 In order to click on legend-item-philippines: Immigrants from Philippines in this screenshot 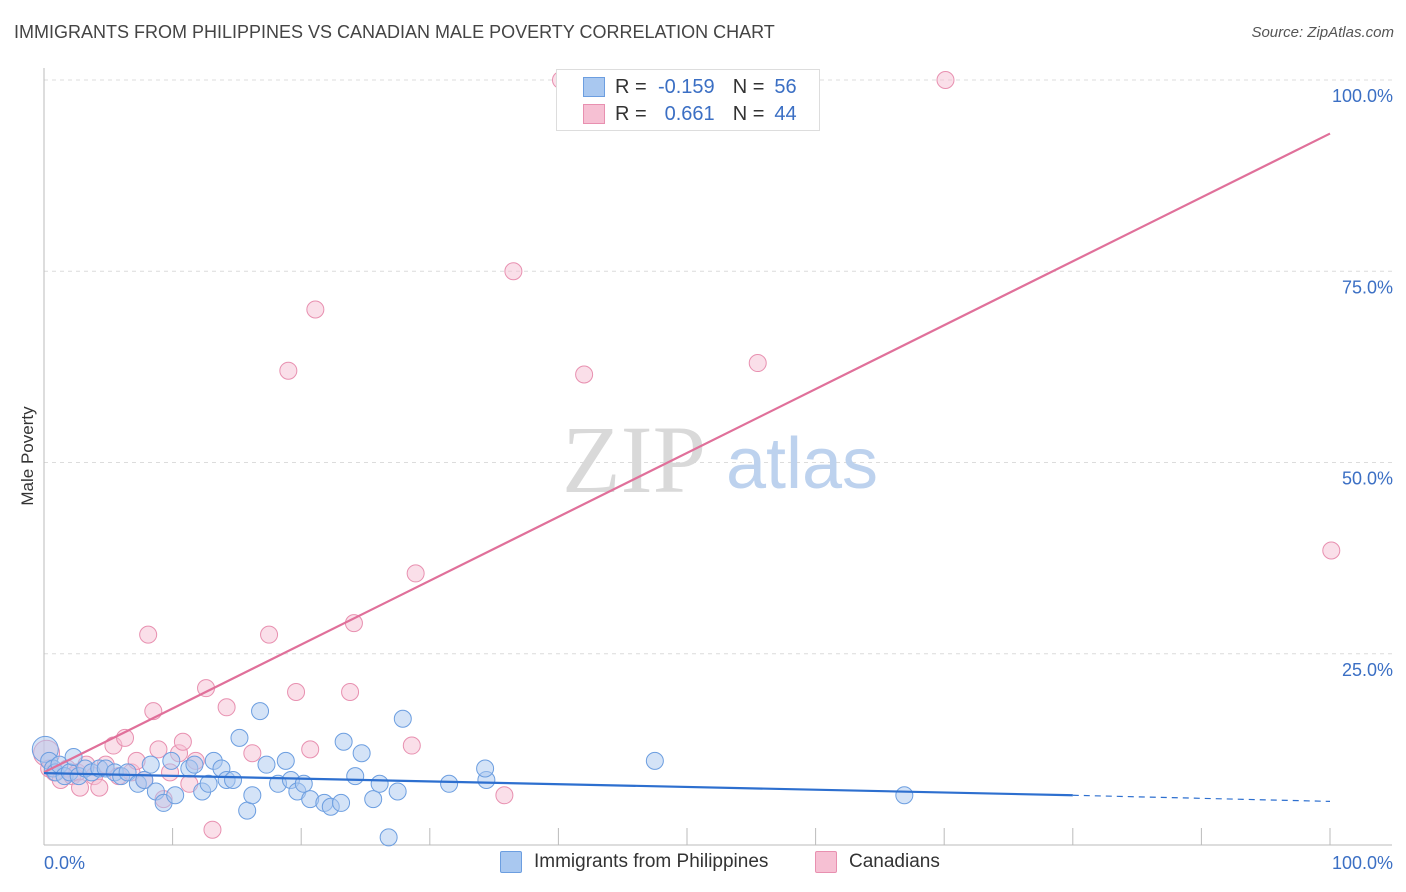, I will do `click(634, 862)`.